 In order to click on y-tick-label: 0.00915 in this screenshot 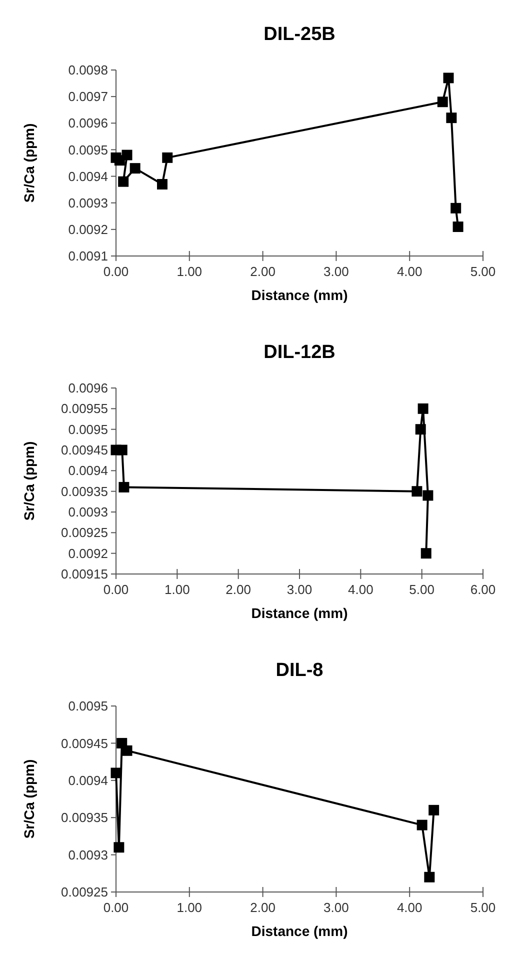, I will do `click(84, 574)`.